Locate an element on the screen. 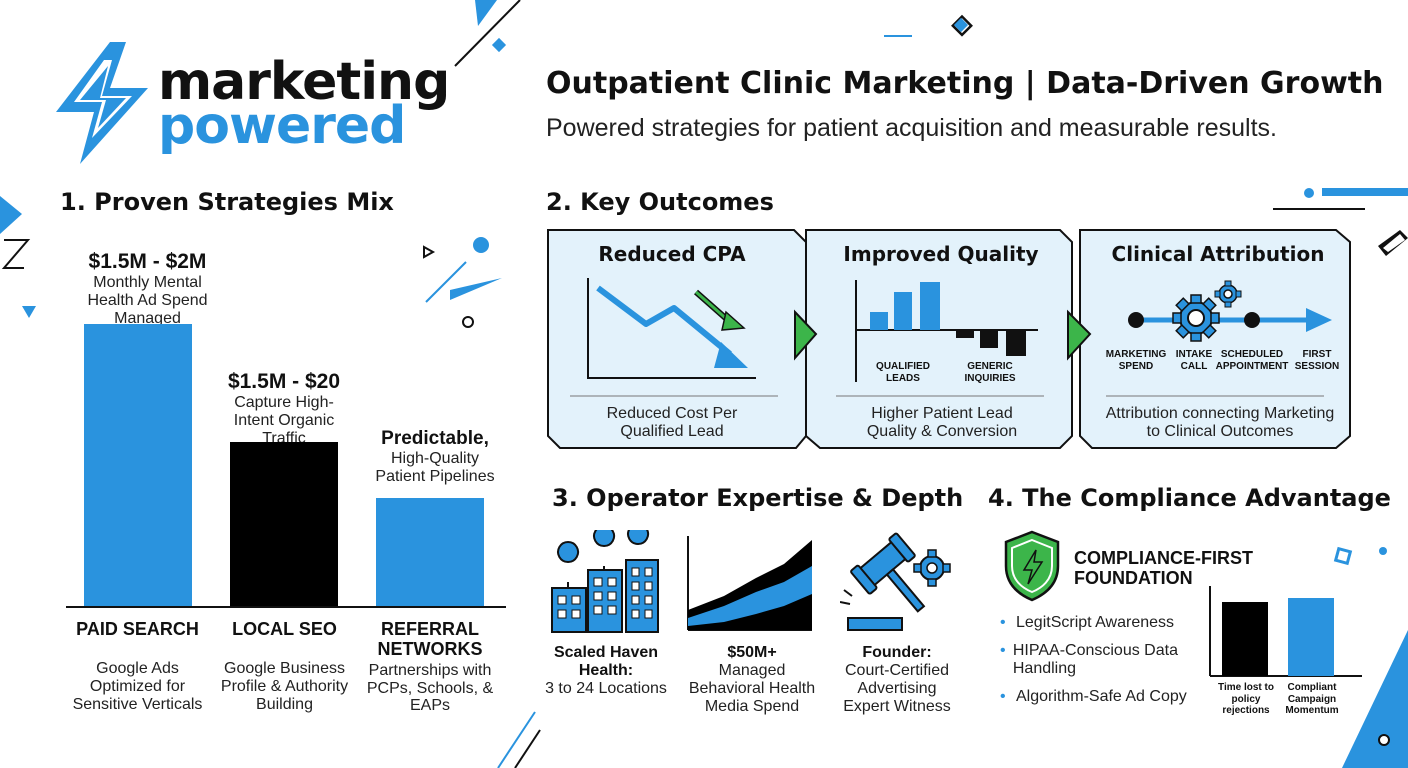  category-label: PAID SEARCH is located at coordinates (137, 629).